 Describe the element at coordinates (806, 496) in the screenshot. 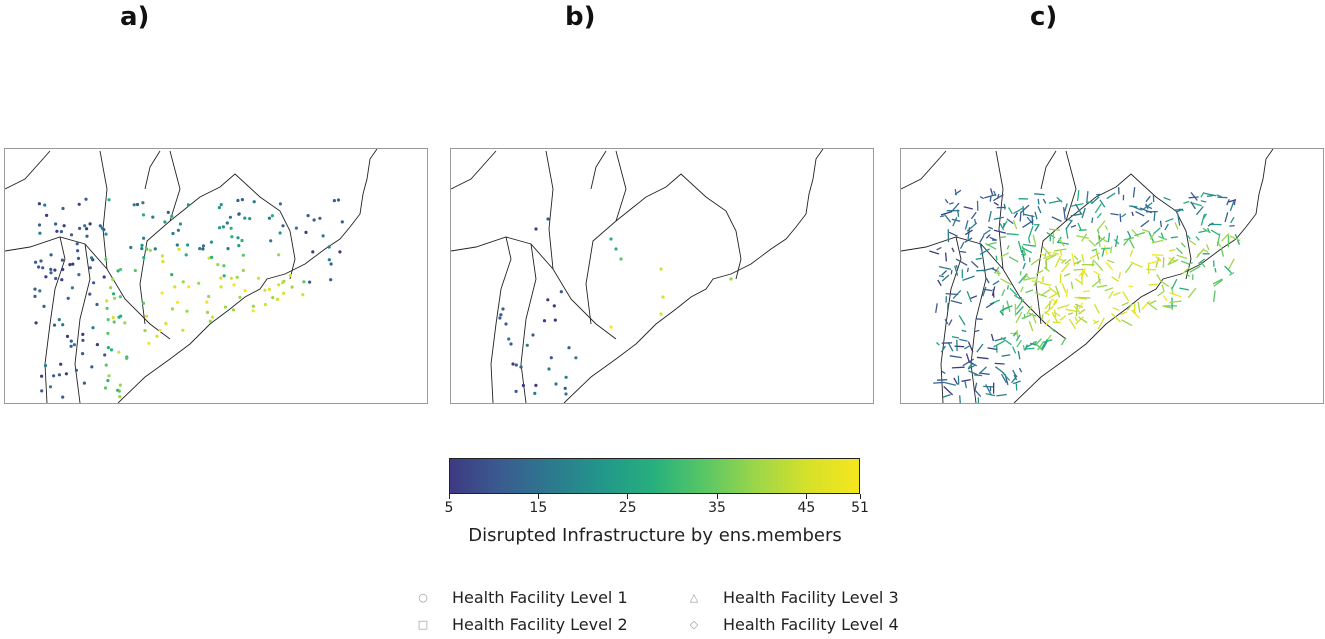

I see `colorbar-tick` at that location.